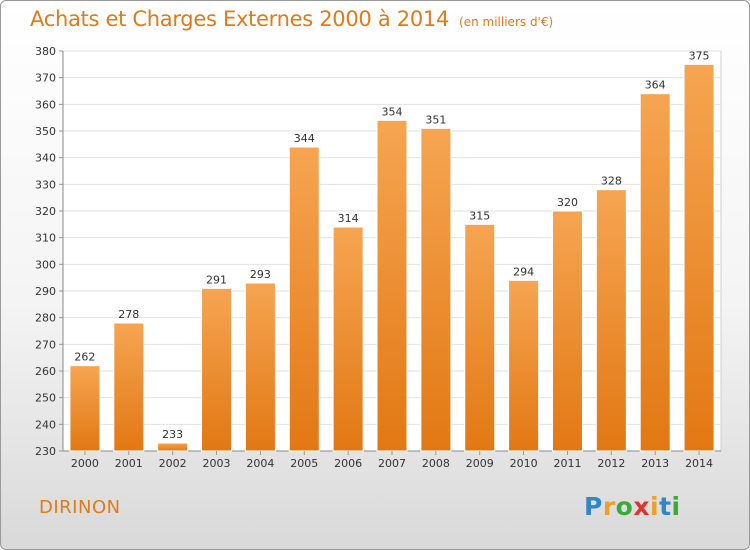 This screenshot has height=550, width=750. What do you see at coordinates (129, 463) in the screenshot?
I see `x-tick-label: 2001` at bounding box center [129, 463].